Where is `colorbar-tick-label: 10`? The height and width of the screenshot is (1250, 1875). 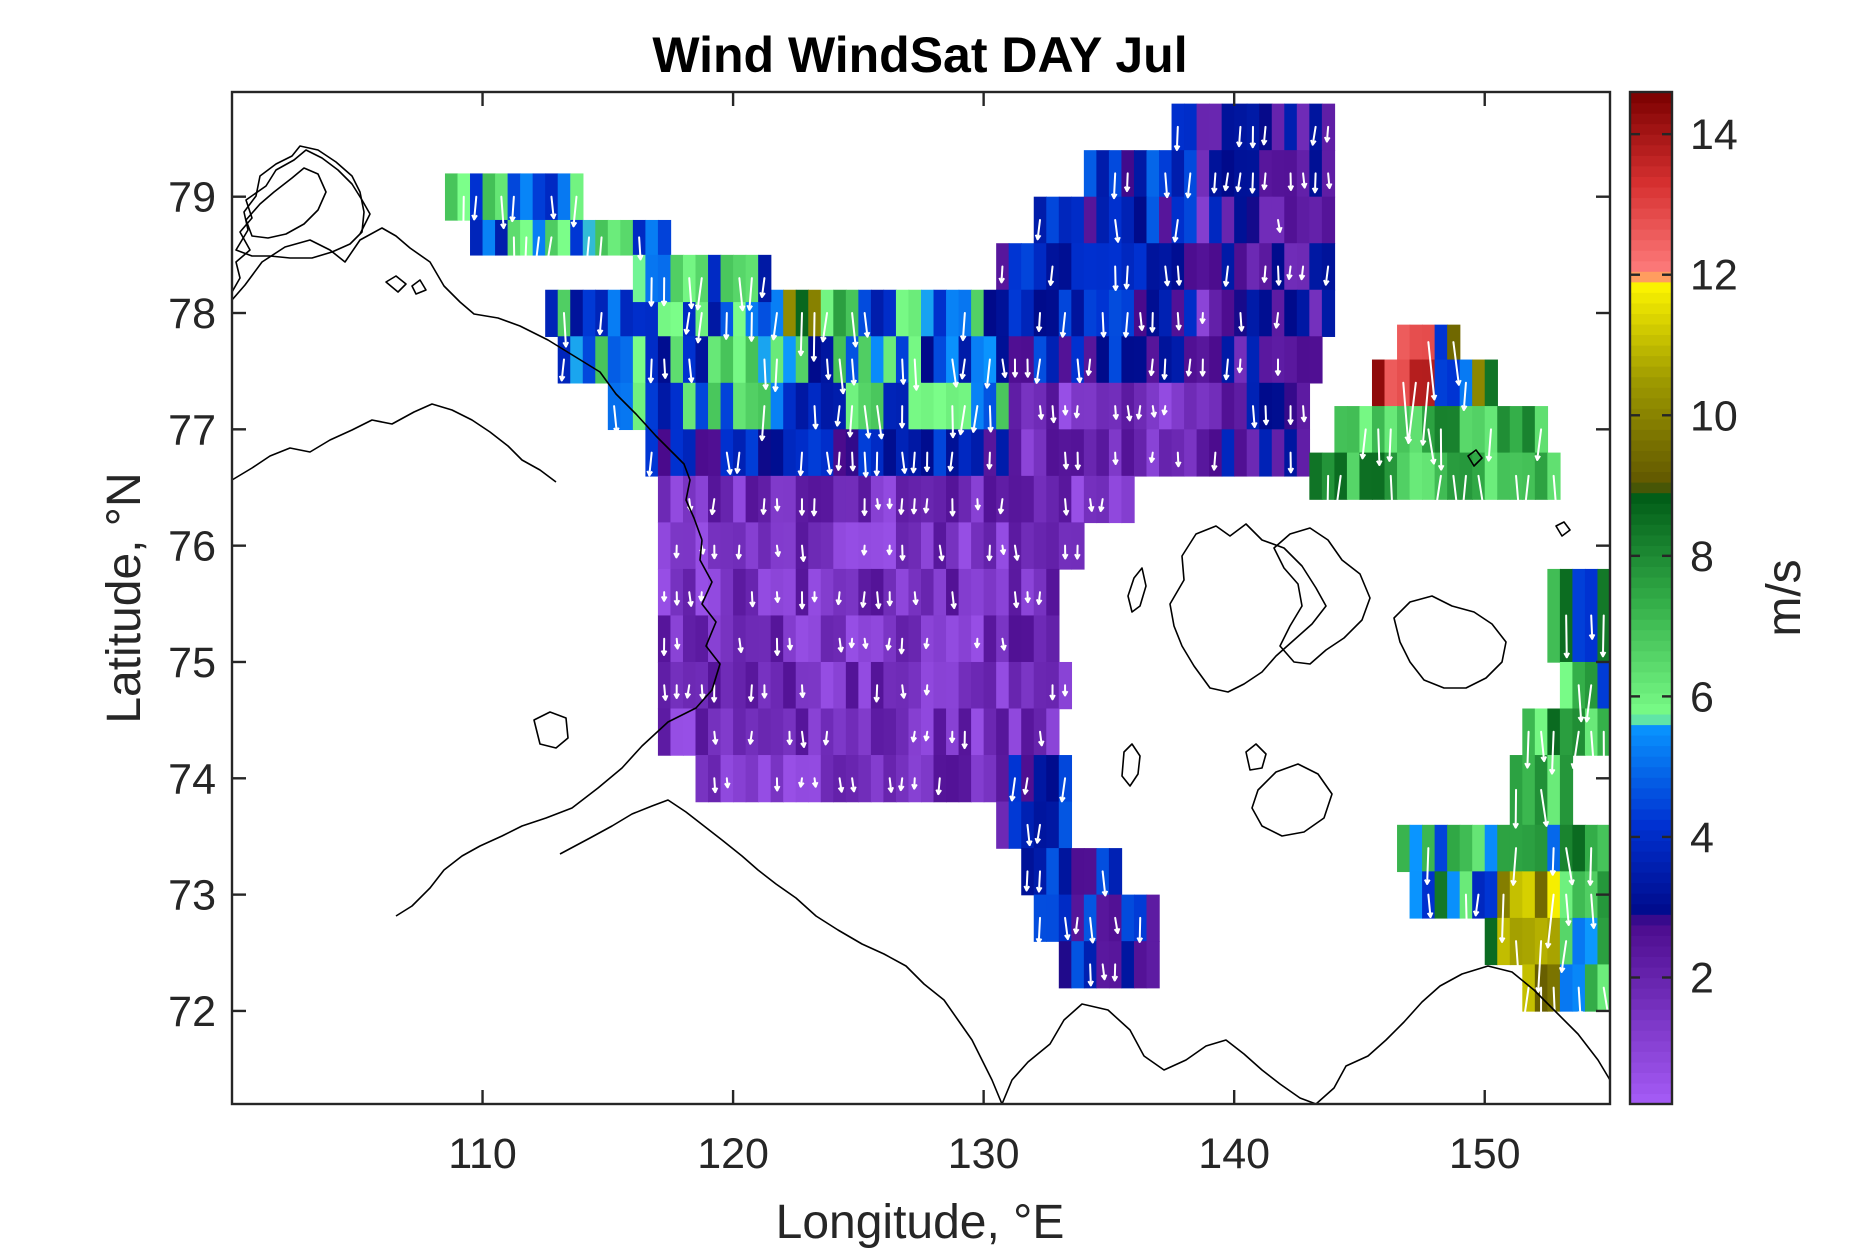
colorbar-tick-label: 10 is located at coordinates (1714, 416).